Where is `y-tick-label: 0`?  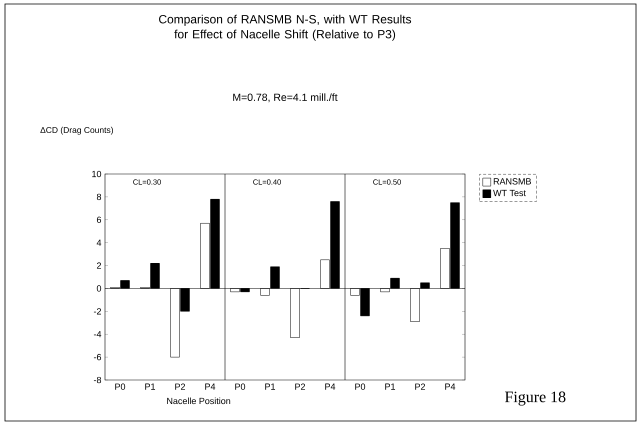 y-tick-label: 0 is located at coordinates (99, 288).